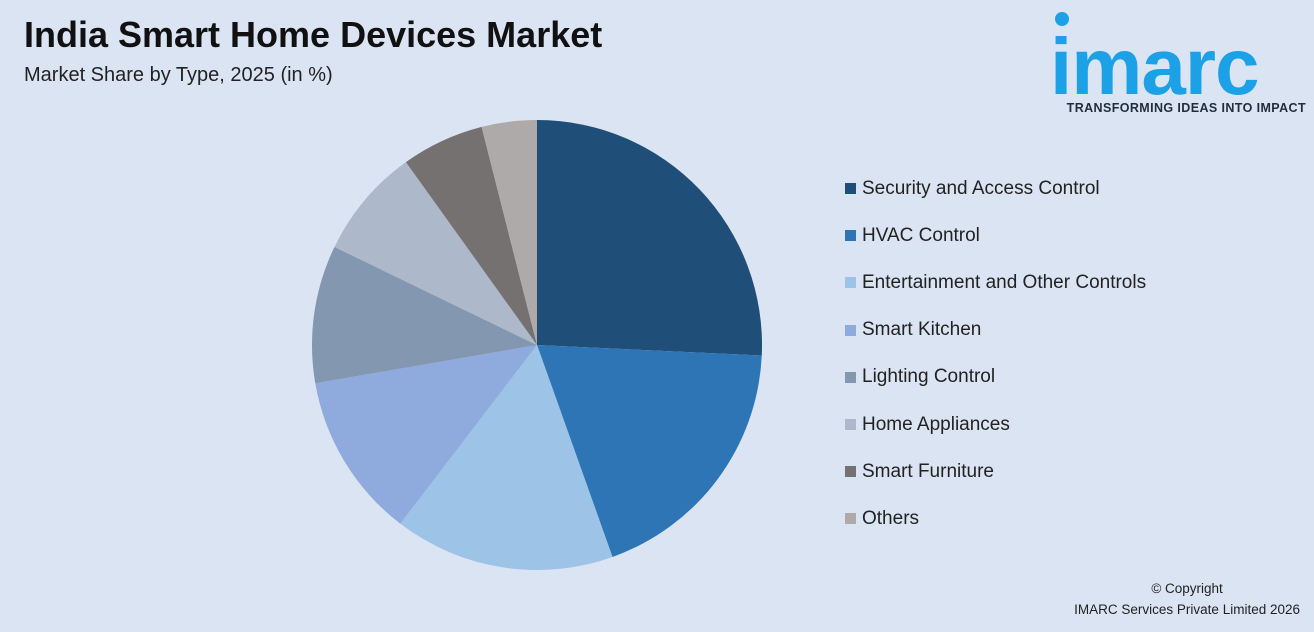 The width and height of the screenshot is (1314, 632). Describe the element at coordinates (1154, 62) in the screenshot. I see `logo-text: imarc` at that location.